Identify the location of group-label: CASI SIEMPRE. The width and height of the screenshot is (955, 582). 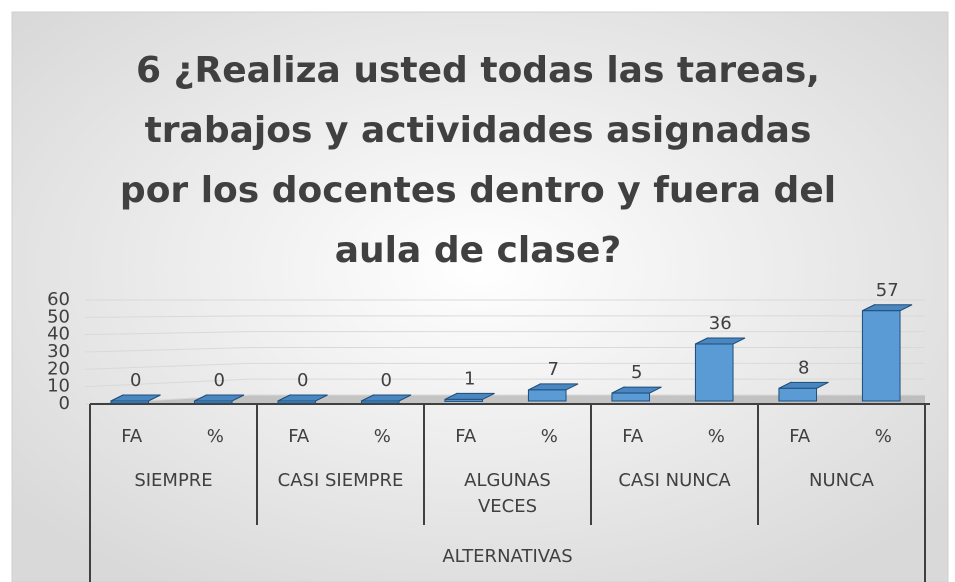
(341, 480).